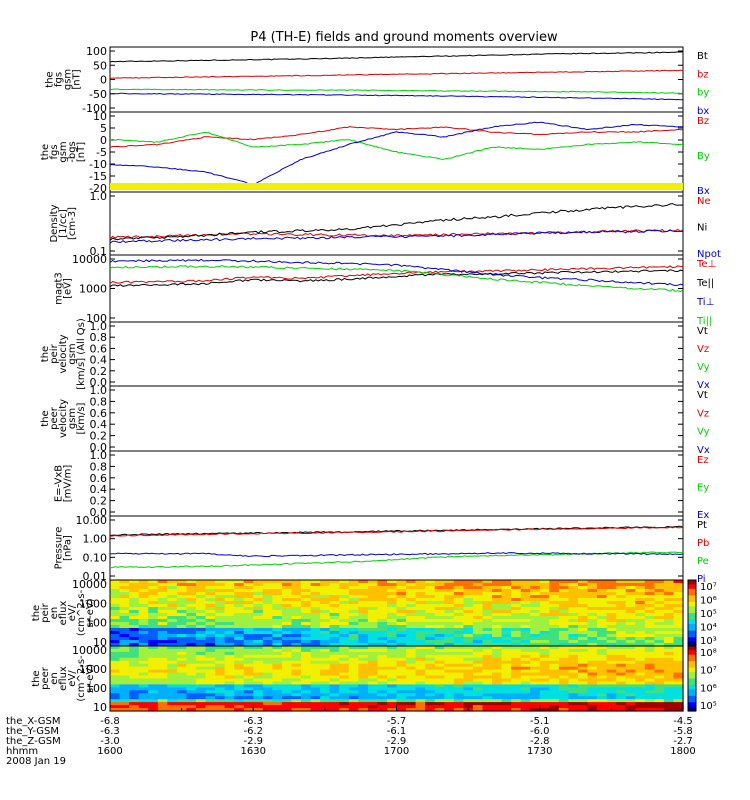 This screenshot has width=750, height=800. I want to click on legend-bz: Bz, so click(703, 121).